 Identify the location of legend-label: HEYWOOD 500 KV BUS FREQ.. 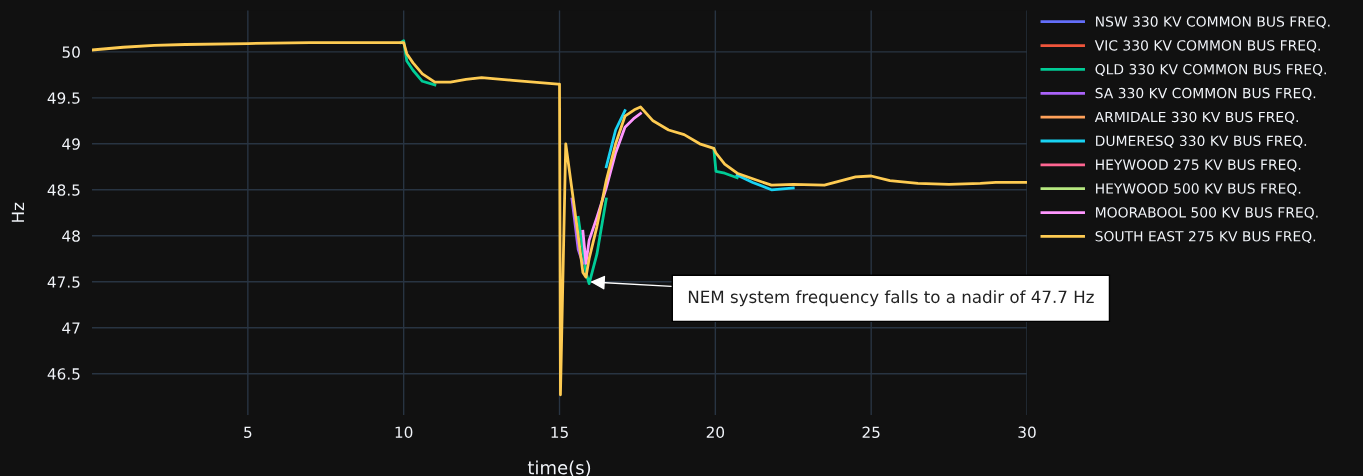
(1198, 189).